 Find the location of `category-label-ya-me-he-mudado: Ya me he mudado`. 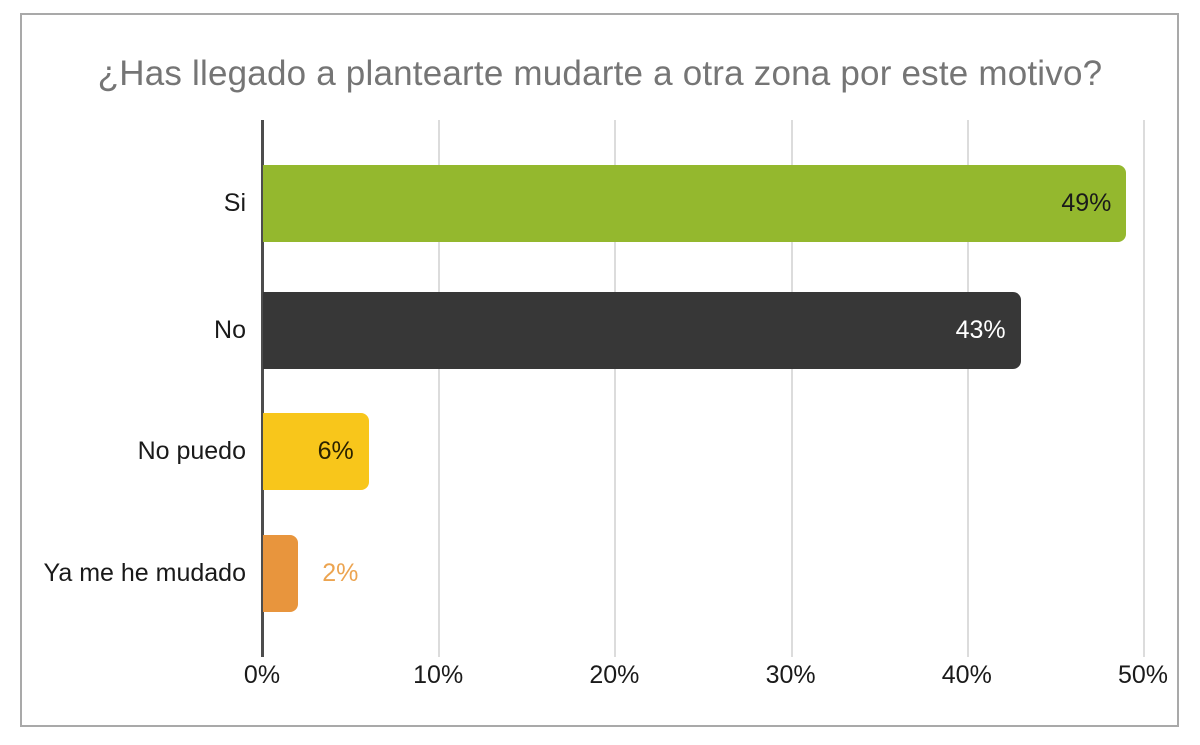

category-label-ya-me-he-mudado: Ya me he mudado is located at coordinates (144, 573).